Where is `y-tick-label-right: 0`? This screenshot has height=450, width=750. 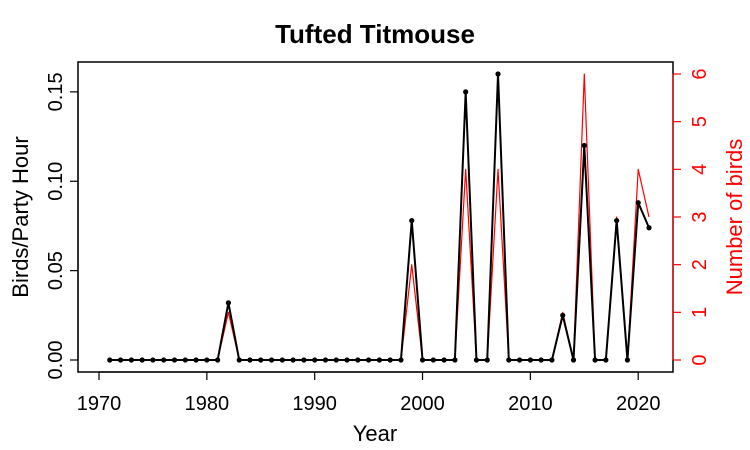
y-tick-label-right: 0 is located at coordinates (700, 359).